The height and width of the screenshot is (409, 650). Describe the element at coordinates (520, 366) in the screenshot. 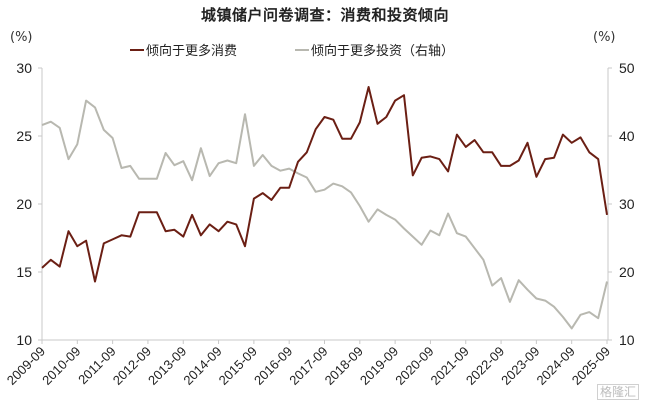

I see `x-tick-label: 2023-09` at that location.